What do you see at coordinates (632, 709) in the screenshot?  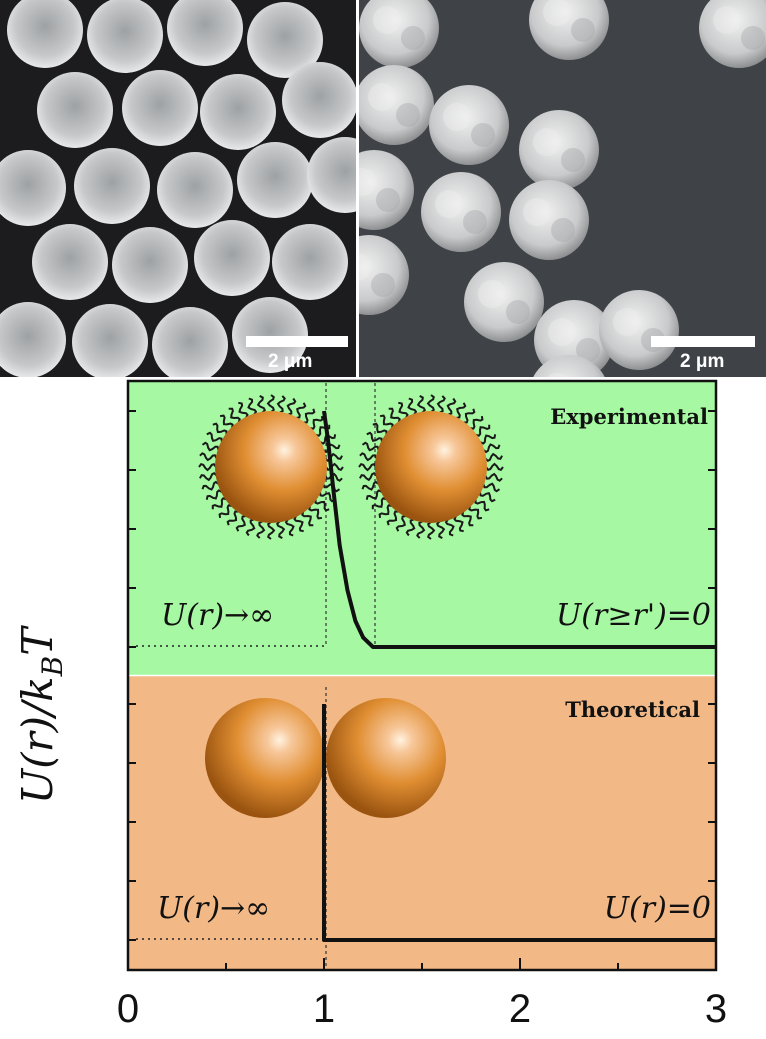 I see `theoretical-label: Theoretical` at bounding box center [632, 709].